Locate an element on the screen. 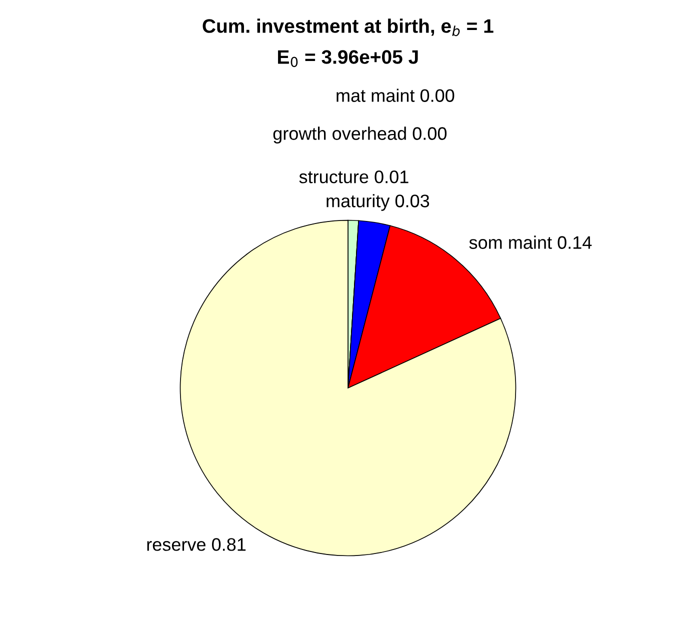 Image resolution: width=696 pixels, height=618 pixels. category-label: growth overhead 0.00 is located at coordinates (360, 135).